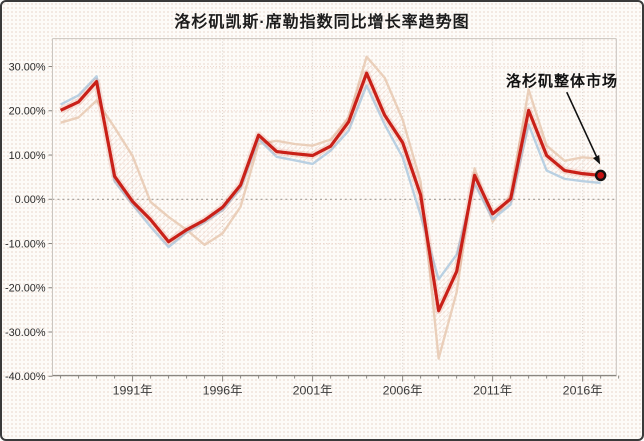  I want to click on y-axis-label: -20.00%, so click(25, 289).